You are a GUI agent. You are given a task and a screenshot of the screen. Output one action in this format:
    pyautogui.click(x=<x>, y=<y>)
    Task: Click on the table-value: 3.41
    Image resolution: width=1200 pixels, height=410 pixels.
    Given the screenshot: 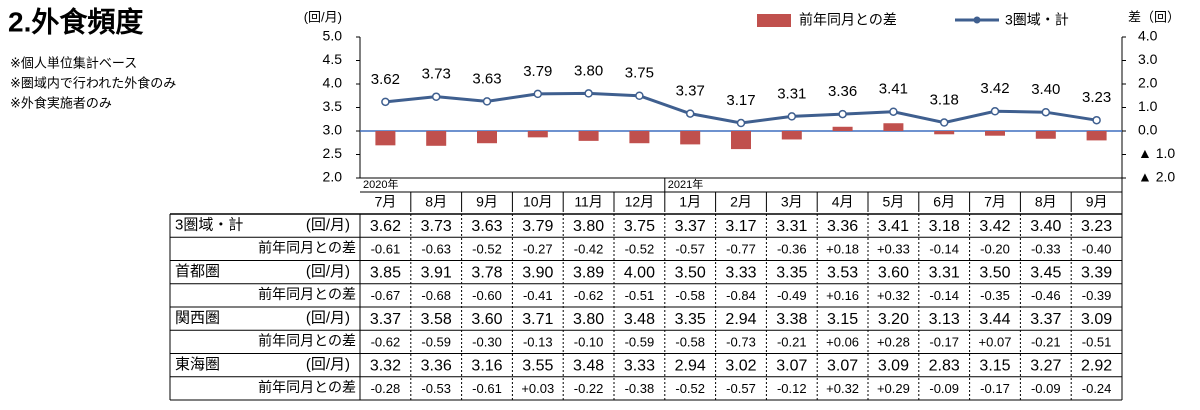 What is the action you would take?
    pyautogui.click(x=893, y=226)
    